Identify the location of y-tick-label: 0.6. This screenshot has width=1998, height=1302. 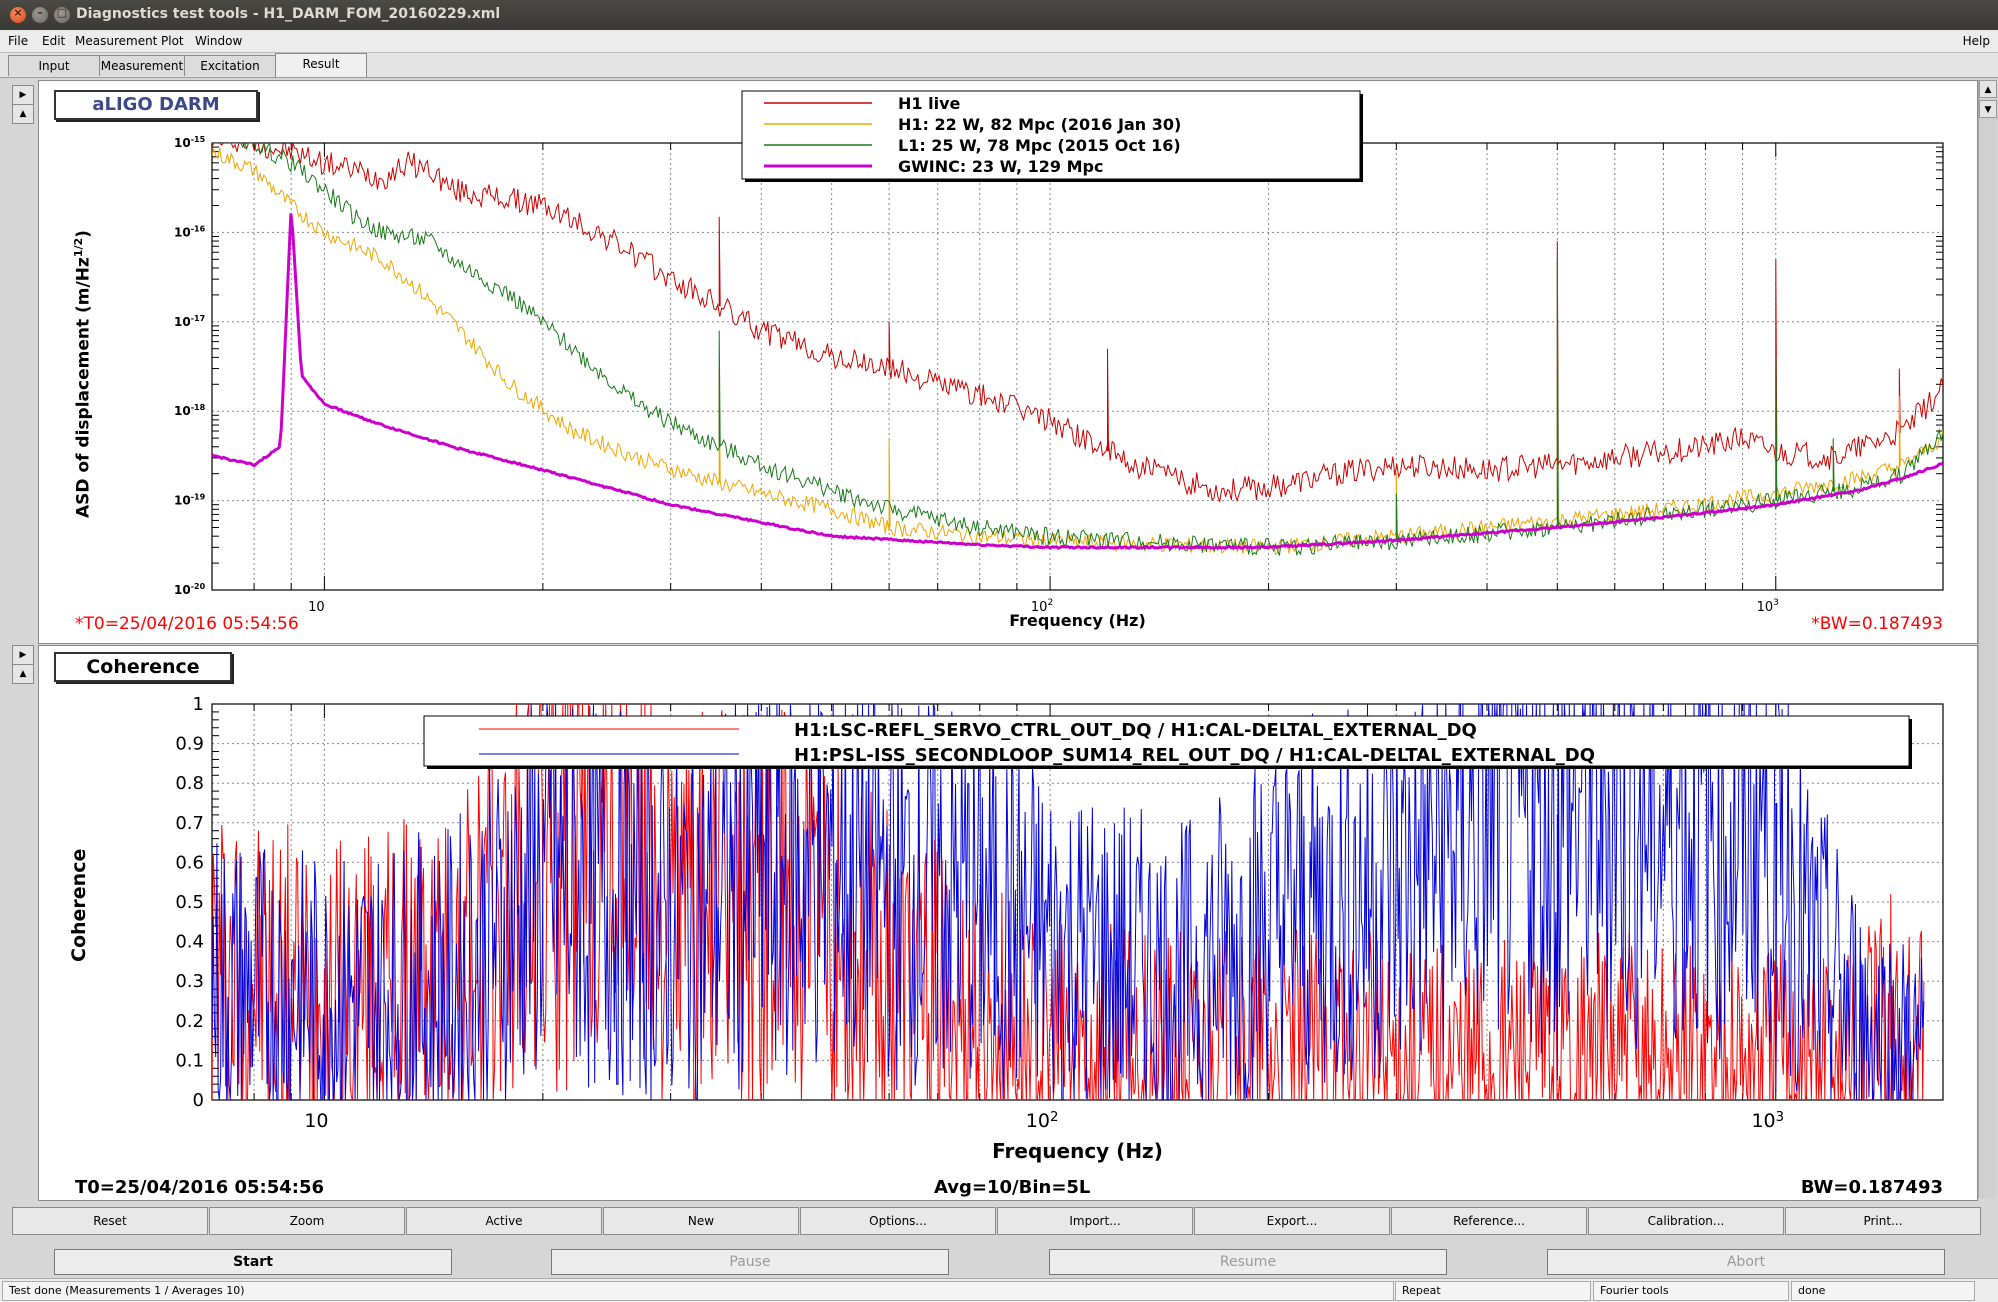
(189, 862).